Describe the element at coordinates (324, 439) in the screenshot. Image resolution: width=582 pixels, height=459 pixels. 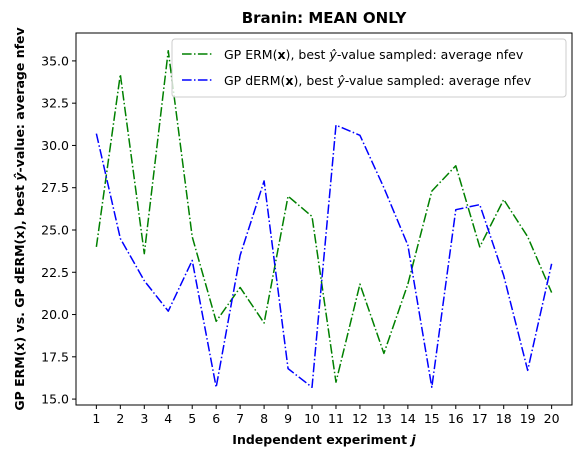
I see `x-axis-label: Independent experiment j` at that location.